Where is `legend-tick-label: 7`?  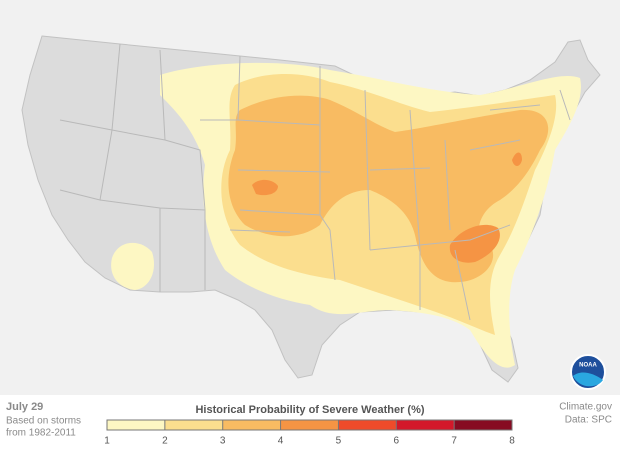
legend-tick-label: 7 is located at coordinates (454, 441).